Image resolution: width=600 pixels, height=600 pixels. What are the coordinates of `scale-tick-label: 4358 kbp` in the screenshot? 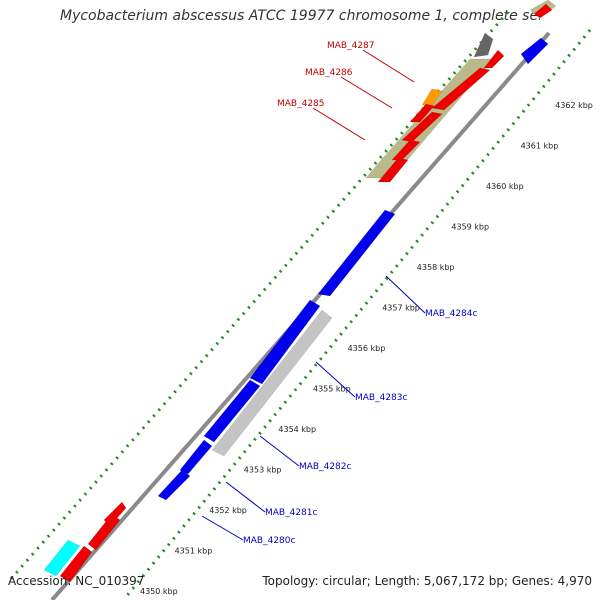 It's located at (436, 267).